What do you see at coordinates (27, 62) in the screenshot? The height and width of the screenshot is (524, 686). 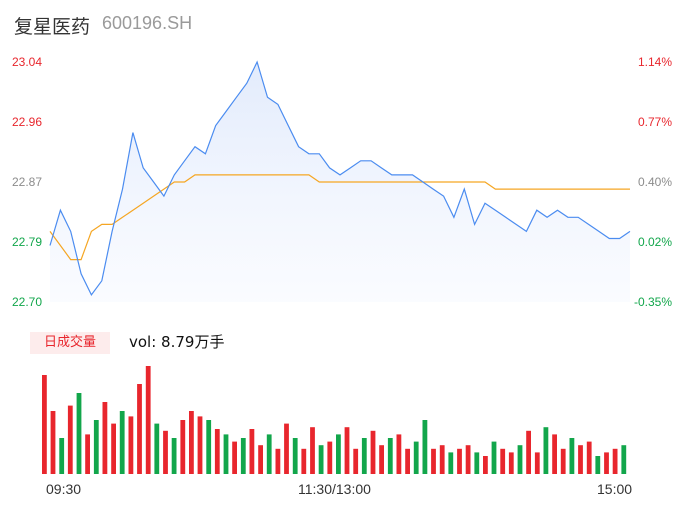 I see `y-tick-left-0: 23.04` at bounding box center [27, 62].